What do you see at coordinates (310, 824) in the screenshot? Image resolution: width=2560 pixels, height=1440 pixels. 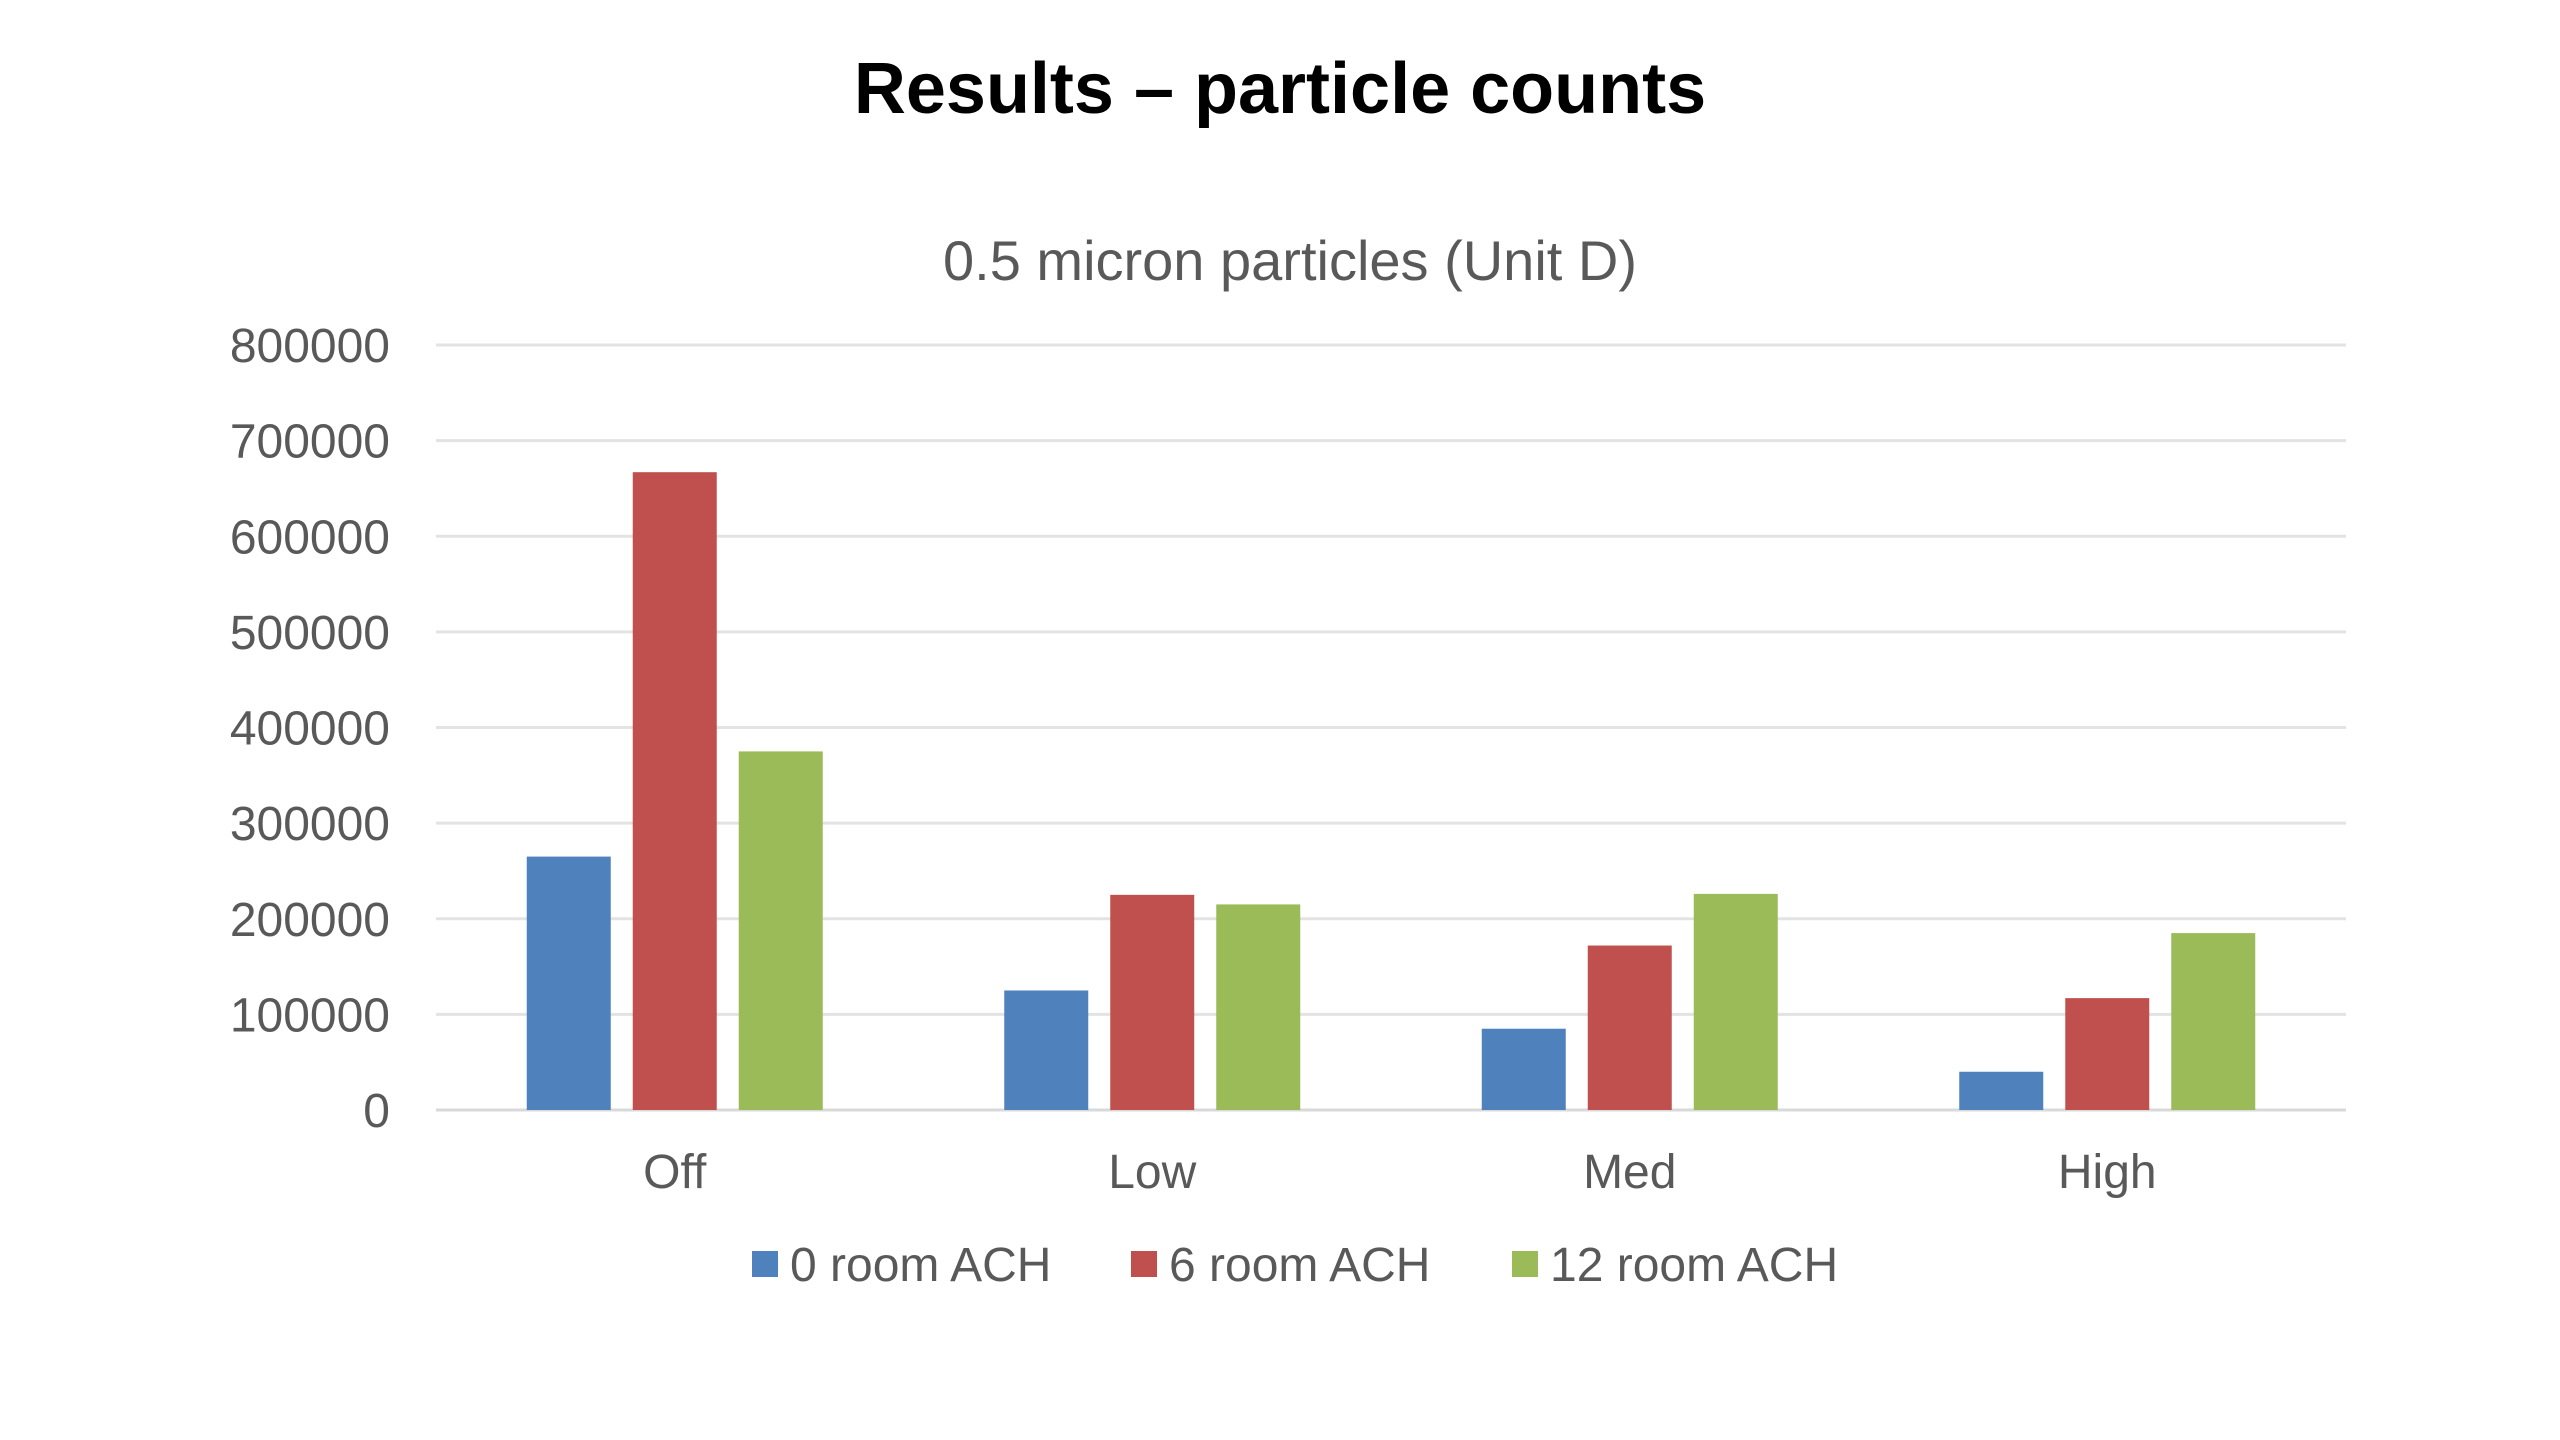 I see `y-tick-label: 300000` at bounding box center [310, 824].